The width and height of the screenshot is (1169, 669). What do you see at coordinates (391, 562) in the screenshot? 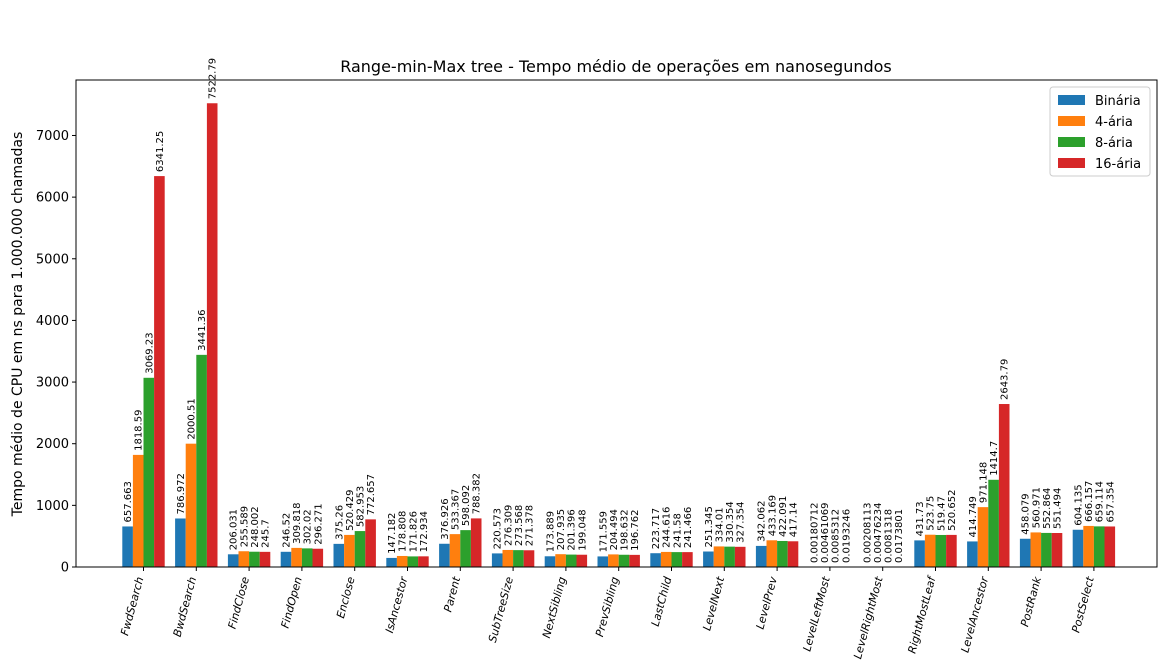
I see `bar-IsAncestor-Binária` at bounding box center [391, 562].